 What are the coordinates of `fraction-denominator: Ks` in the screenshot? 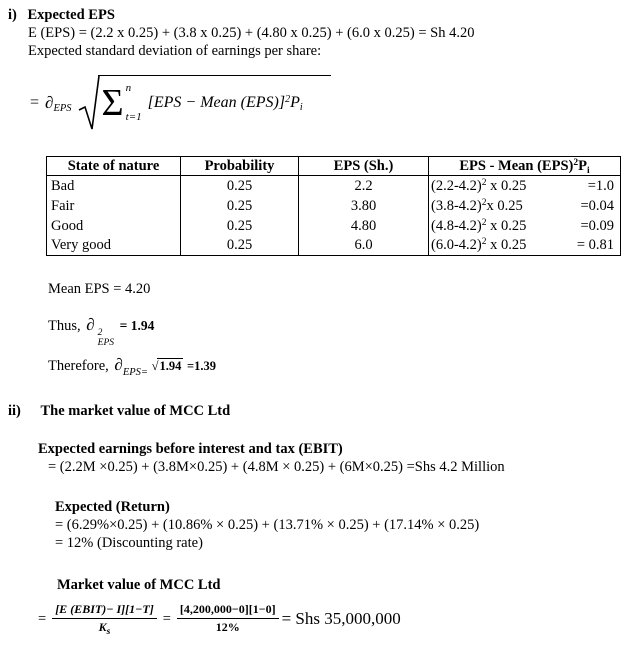 It's located at (104, 628).